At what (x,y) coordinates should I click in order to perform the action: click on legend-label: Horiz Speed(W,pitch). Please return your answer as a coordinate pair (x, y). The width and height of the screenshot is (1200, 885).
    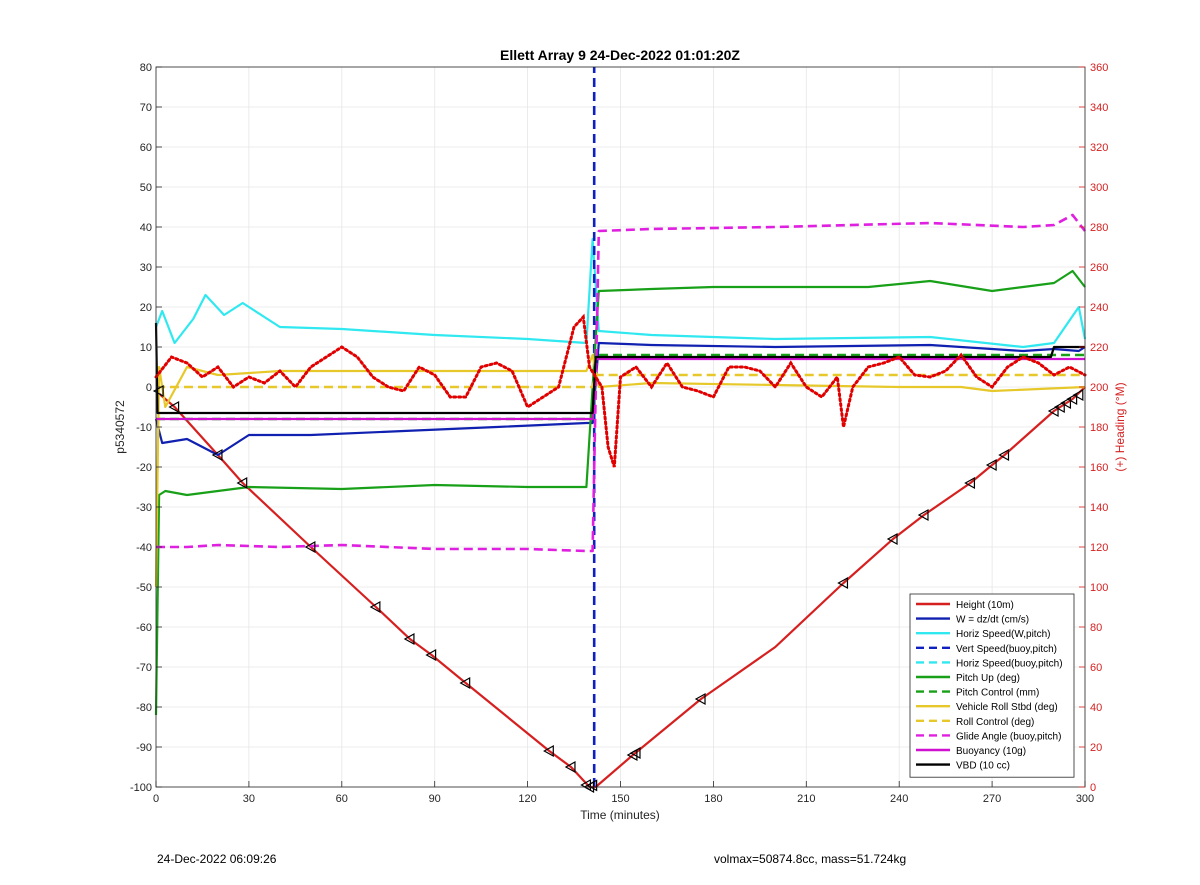
    Looking at the image, I should click on (1003, 634).